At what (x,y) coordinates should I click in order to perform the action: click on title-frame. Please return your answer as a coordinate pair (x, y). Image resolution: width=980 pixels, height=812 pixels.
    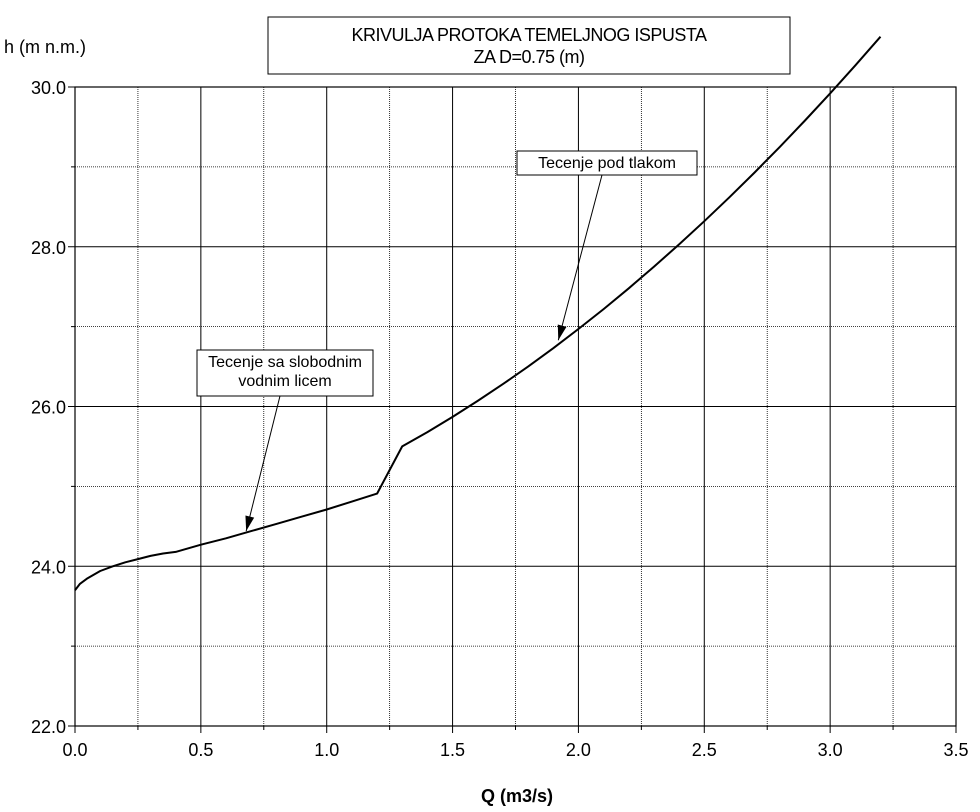
    Looking at the image, I should click on (529, 45).